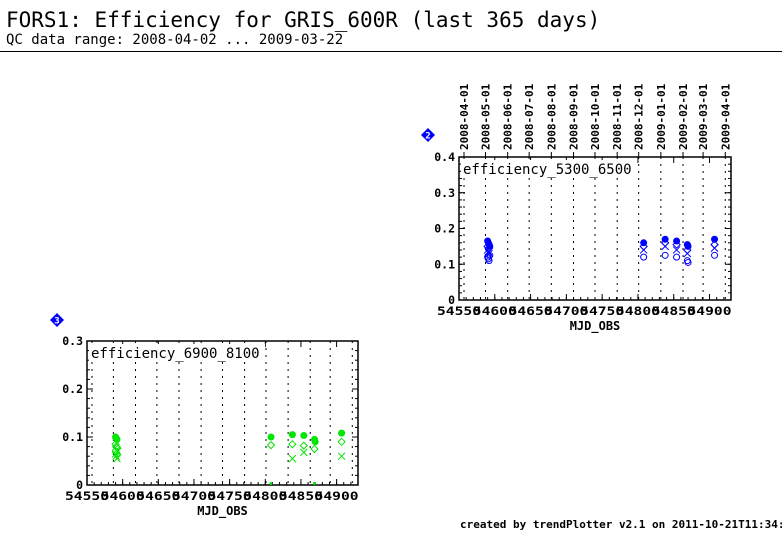 The width and height of the screenshot is (782, 542). Describe the element at coordinates (175, 40) in the screenshot. I see `page-subtitle: QC data range: 2008-04-02 ... 2009-03-22` at that location.